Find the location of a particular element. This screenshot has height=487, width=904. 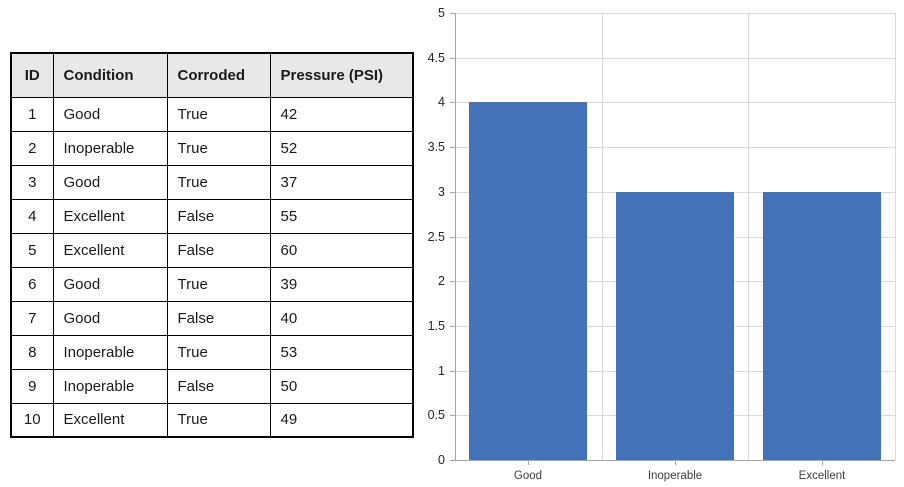

y-axis-tick-label: 3 is located at coordinates (441, 192).